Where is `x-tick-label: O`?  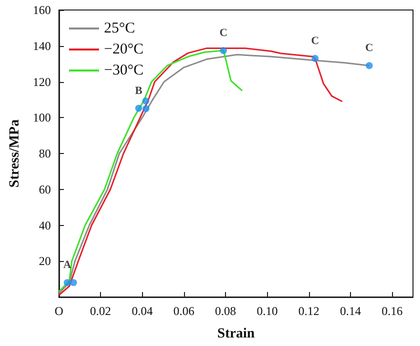
x-tick-label: O is located at coordinates (59, 311).